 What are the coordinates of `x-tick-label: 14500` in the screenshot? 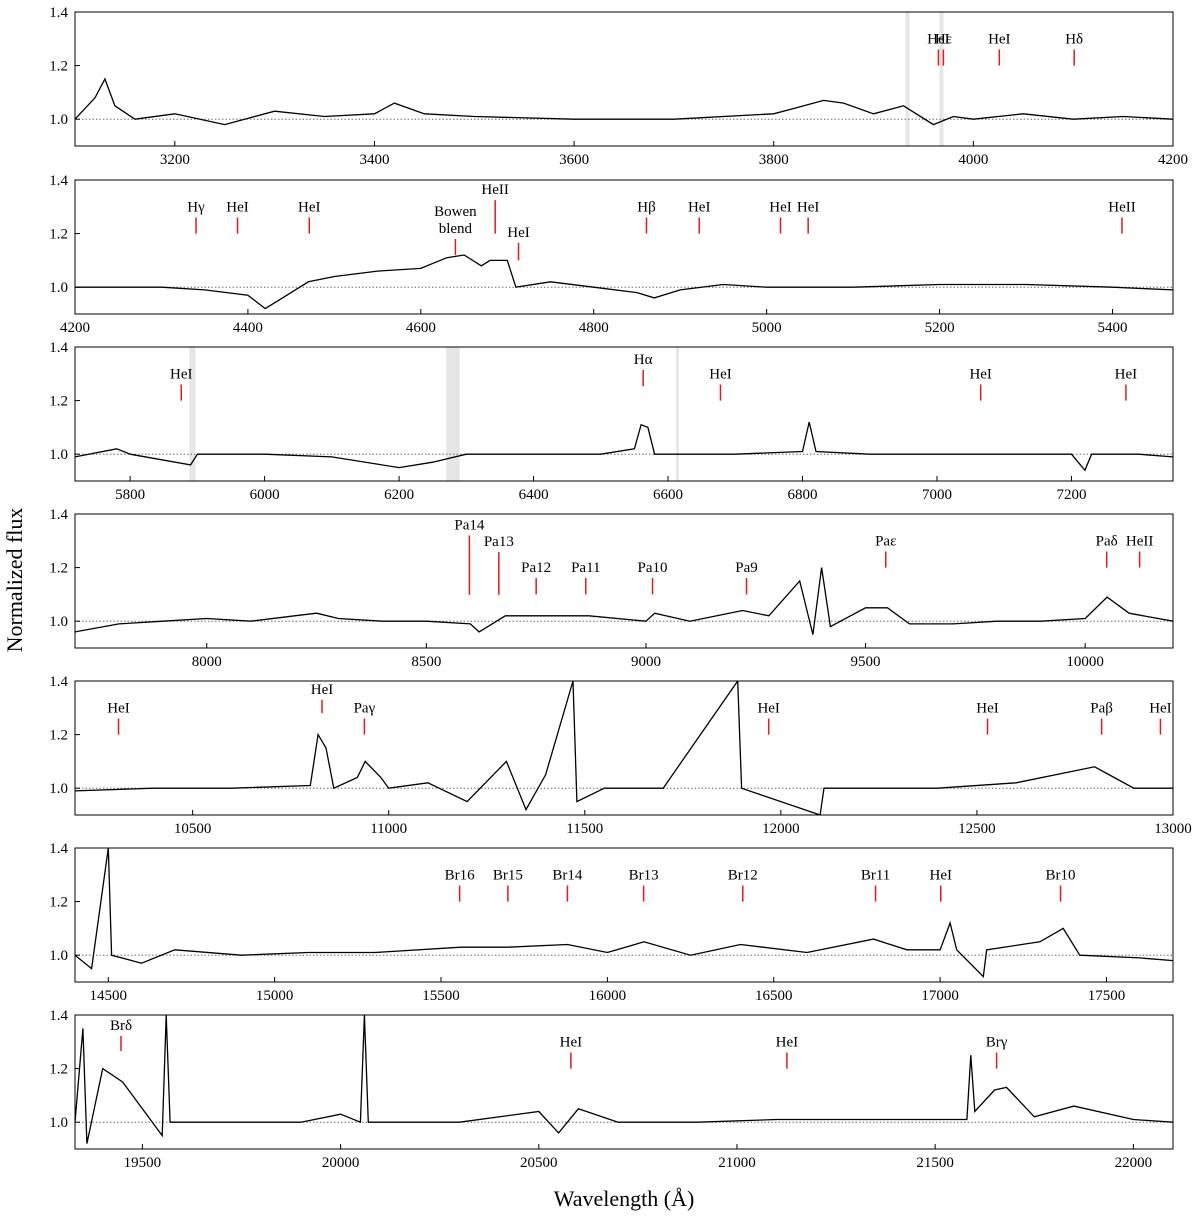 It's located at (109, 996).